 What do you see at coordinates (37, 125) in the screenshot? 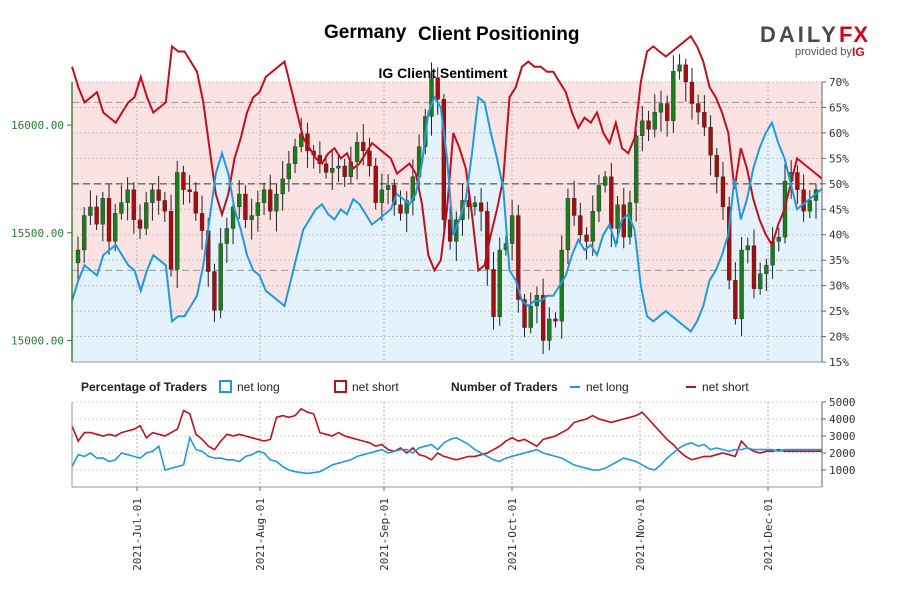
I see `price-tick-label: 16000.00` at bounding box center [37, 125].